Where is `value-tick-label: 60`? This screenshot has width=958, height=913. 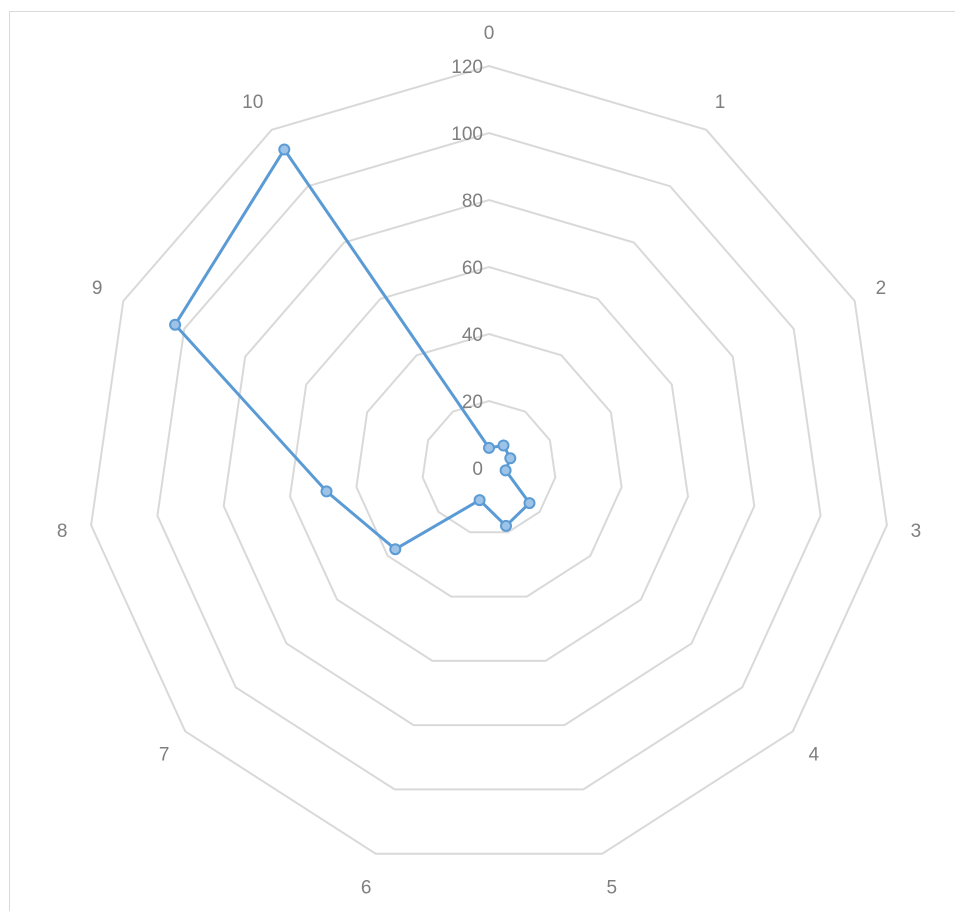
value-tick-label: 60 is located at coordinates (472, 268).